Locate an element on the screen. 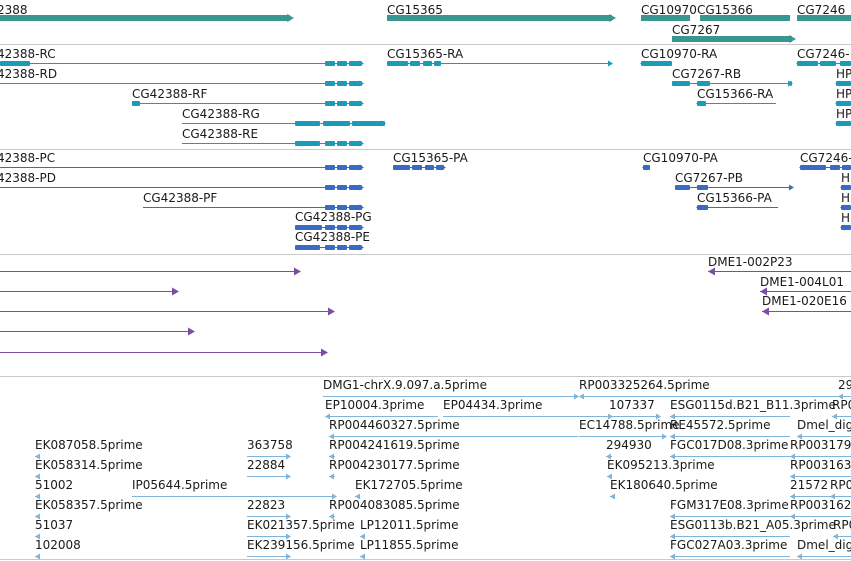 This screenshot has width=851, height=561. feature-ek021357-5prime: EK021357.5prime is located at coordinates (301, 529).